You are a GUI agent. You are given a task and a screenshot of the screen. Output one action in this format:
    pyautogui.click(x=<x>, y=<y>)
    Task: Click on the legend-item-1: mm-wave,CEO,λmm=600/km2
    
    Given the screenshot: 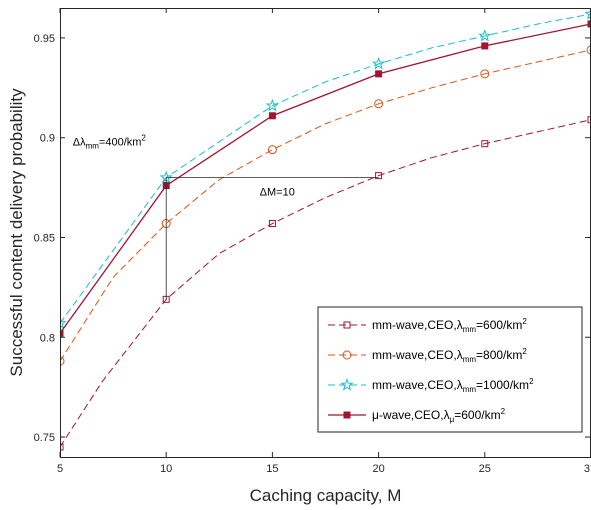 What is the action you would take?
    pyautogui.click(x=427, y=325)
    